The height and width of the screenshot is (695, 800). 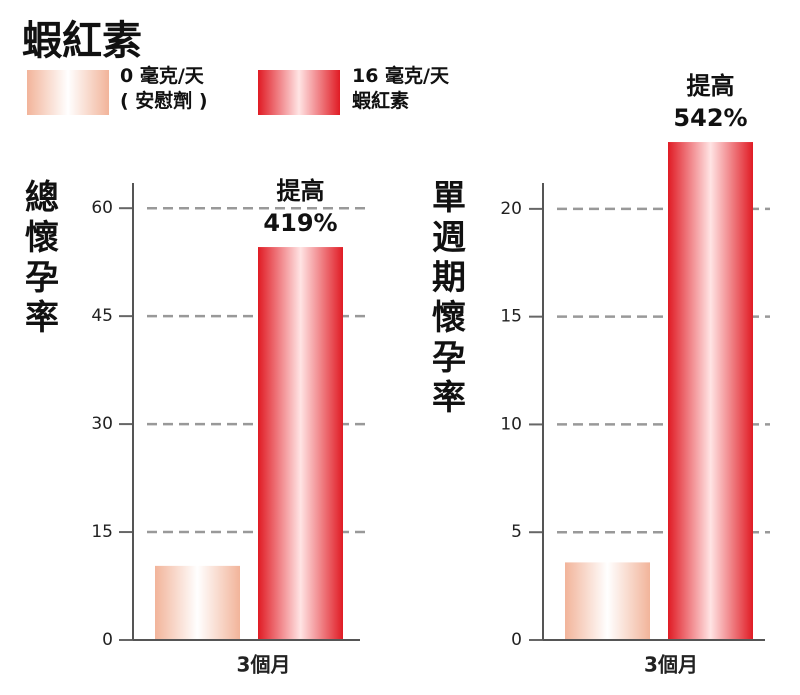 What do you see at coordinates (82, 41) in the screenshot?
I see `title: 蝦紅素` at bounding box center [82, 41].